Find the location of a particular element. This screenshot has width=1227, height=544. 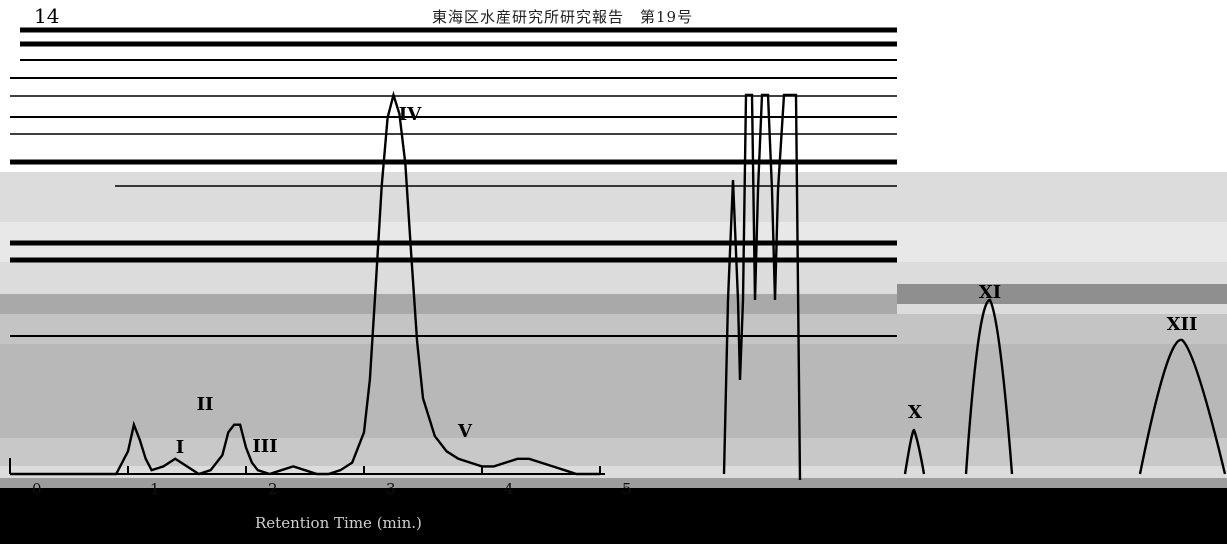

x-axis-ticks: 0 1 2 3 4 5 is located at coordinates (320, 482).